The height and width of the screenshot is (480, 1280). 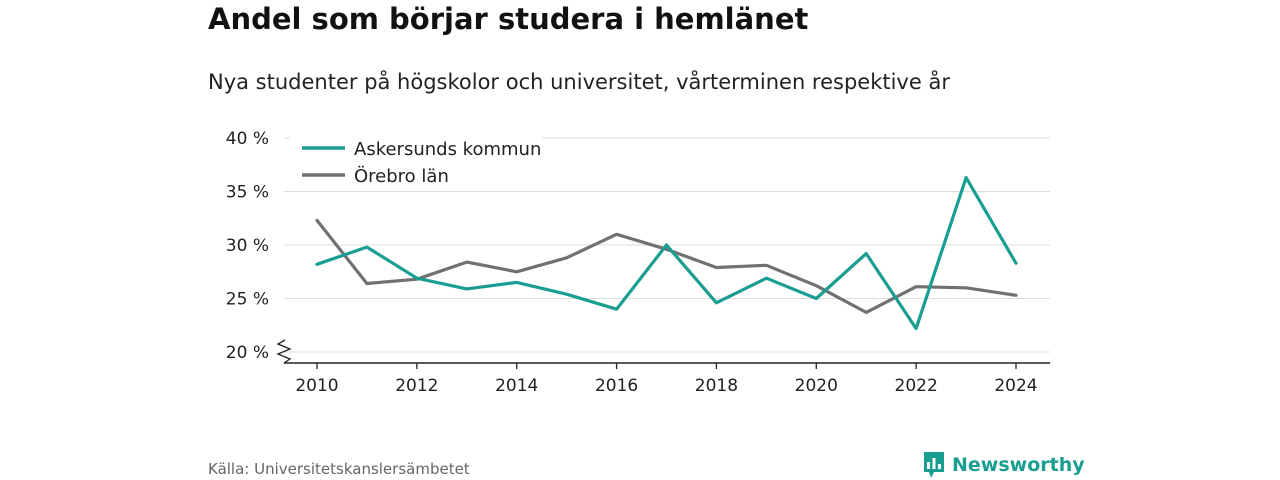 What do you see at coordinates (516, 386) in the screenshot?
I see `x-tick-label: 2014` at bounding box center [516, 386].